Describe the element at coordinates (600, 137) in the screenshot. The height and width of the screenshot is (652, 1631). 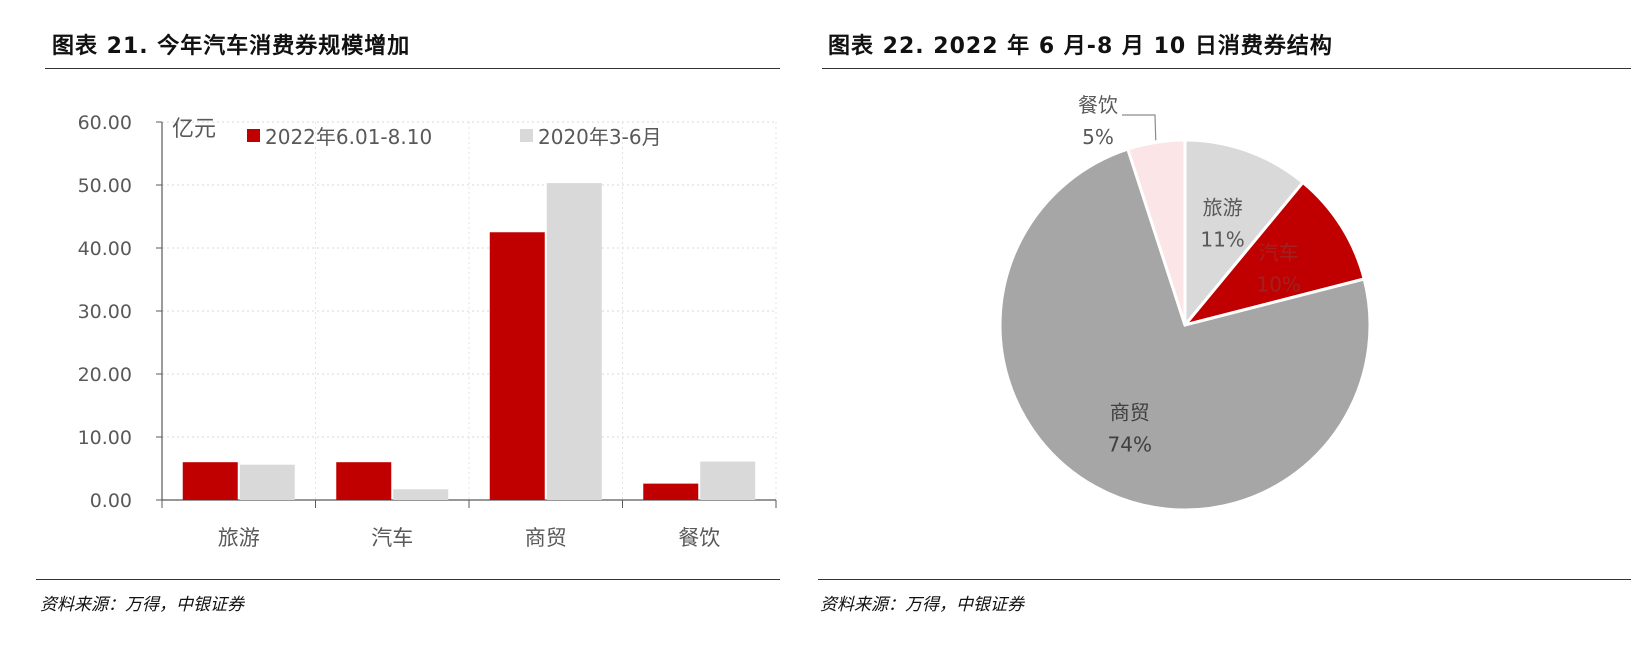
I see `legend-label: 2020年3-6月` at that location.